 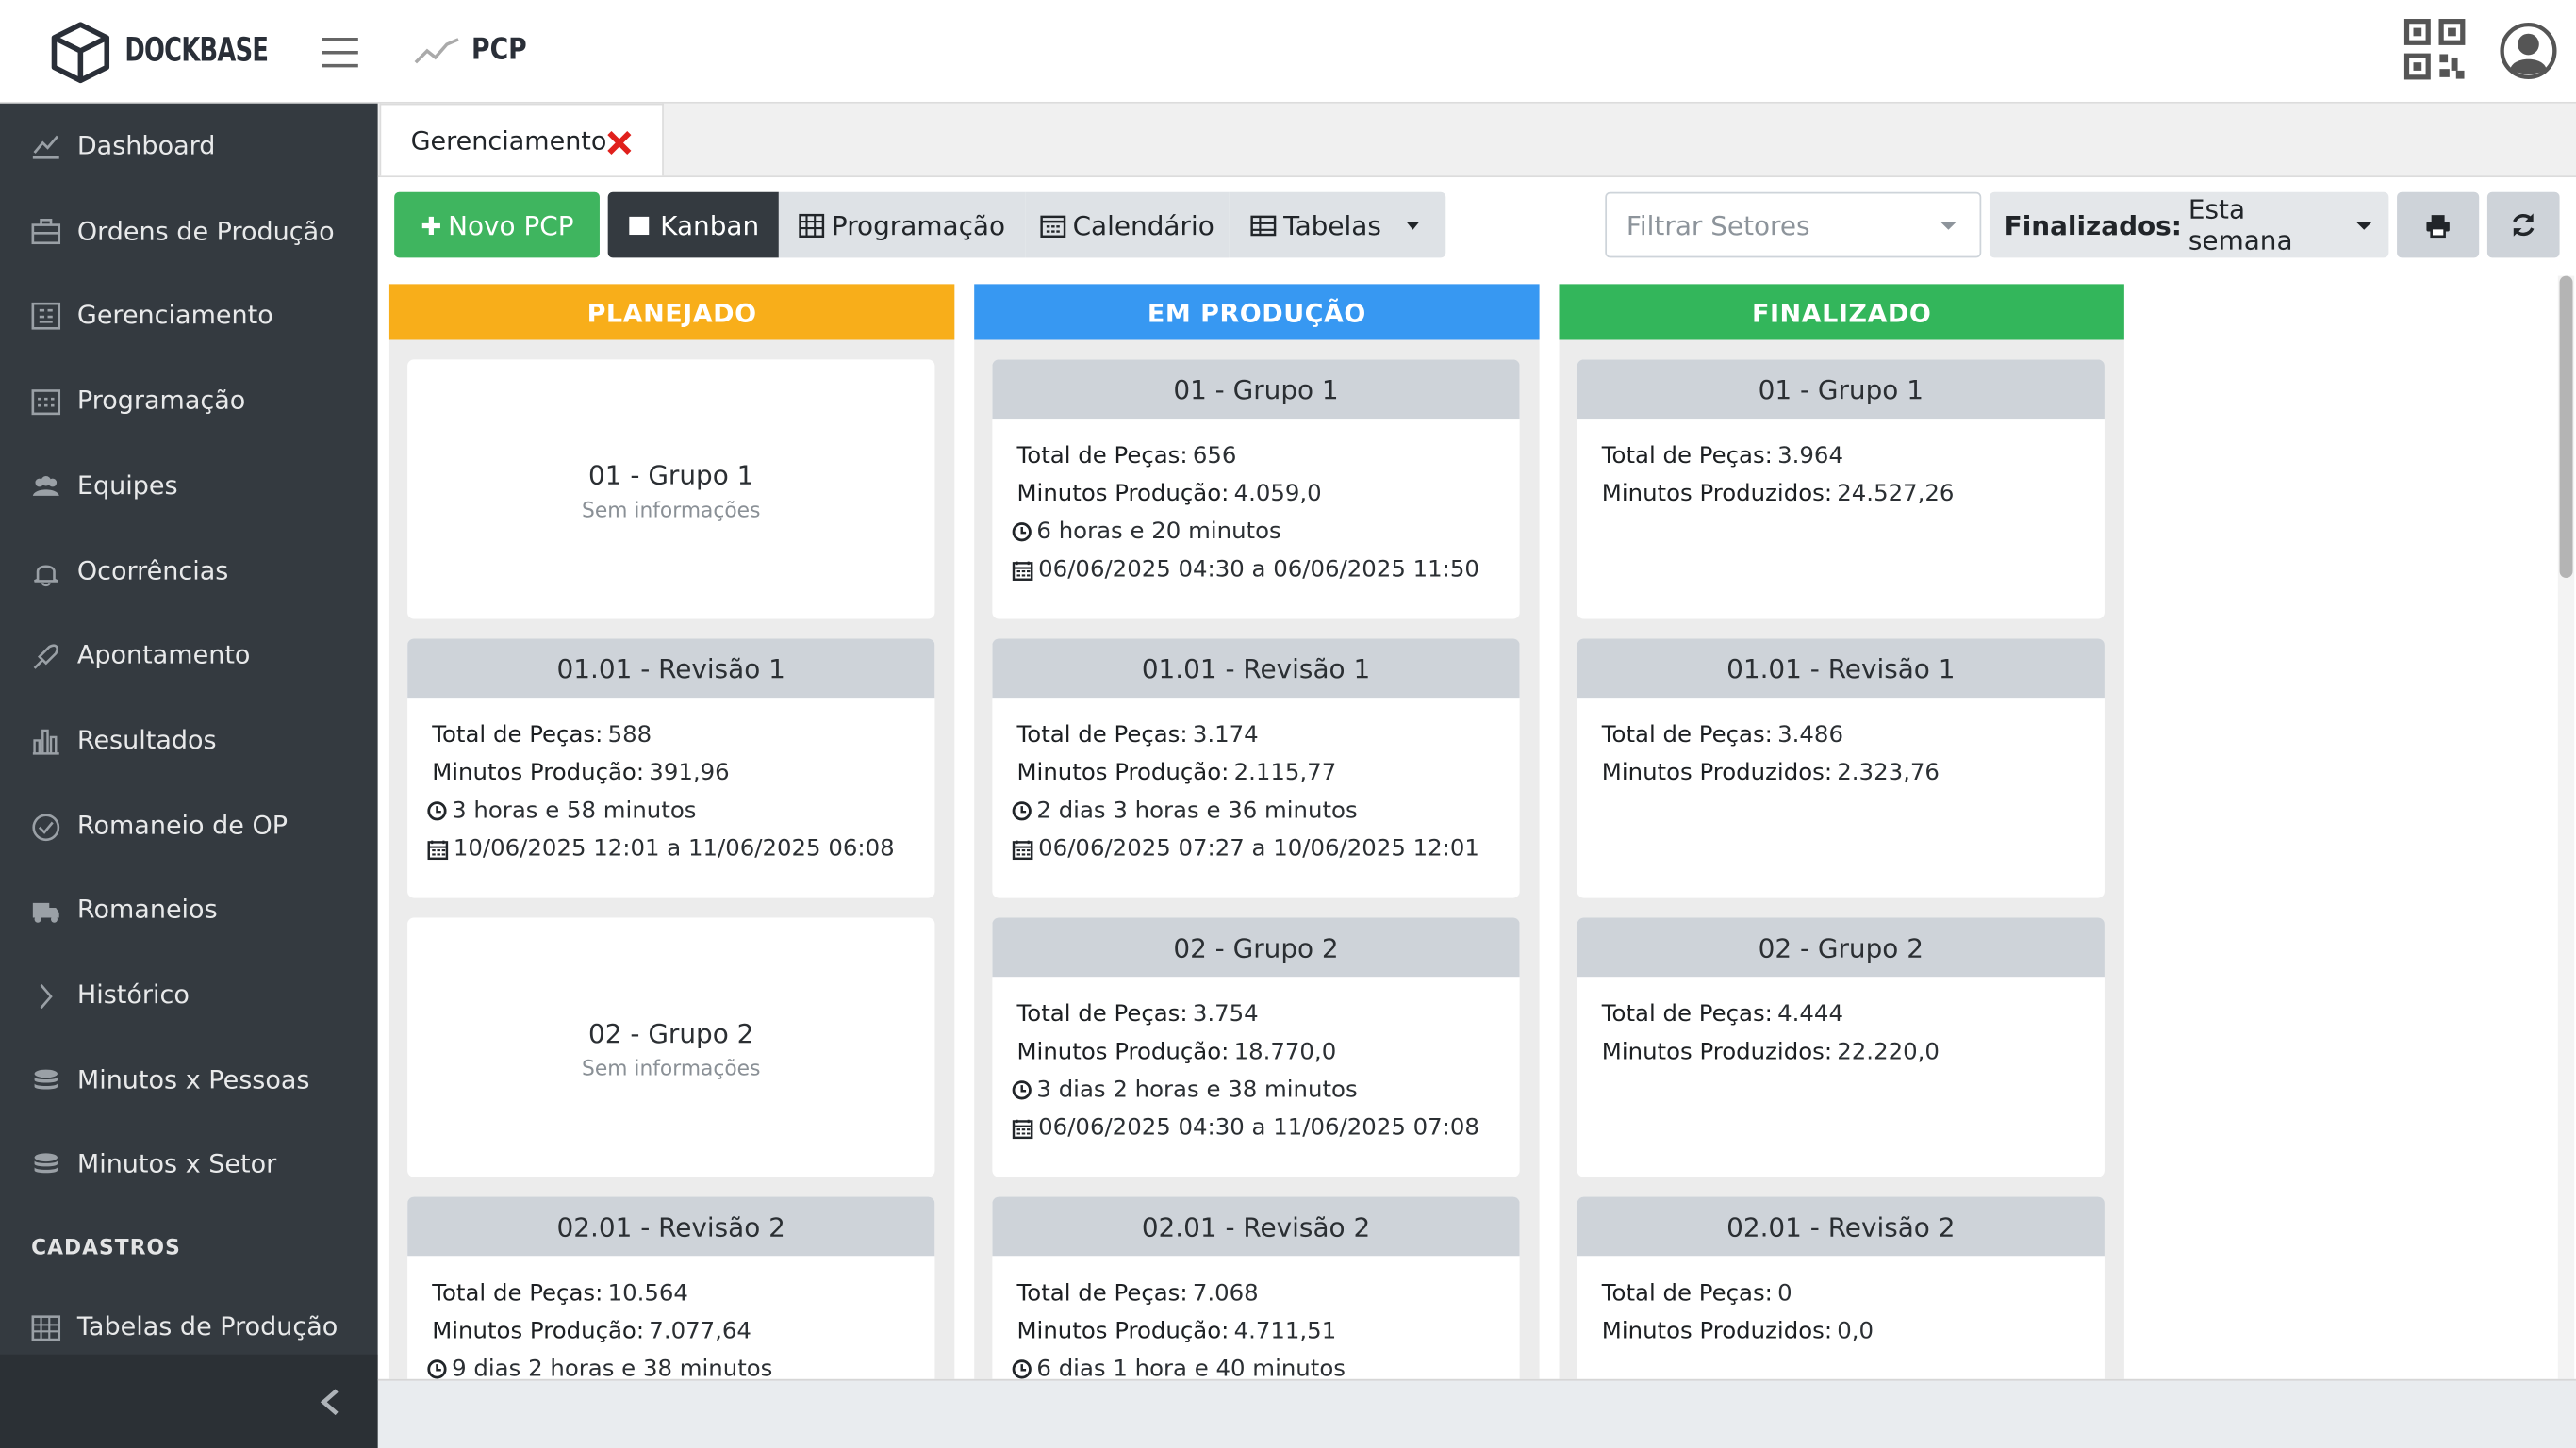 What do you see at coordinates (619, 143) in the screenshot?
I see `tab-close` at bounding box center [619, 143].